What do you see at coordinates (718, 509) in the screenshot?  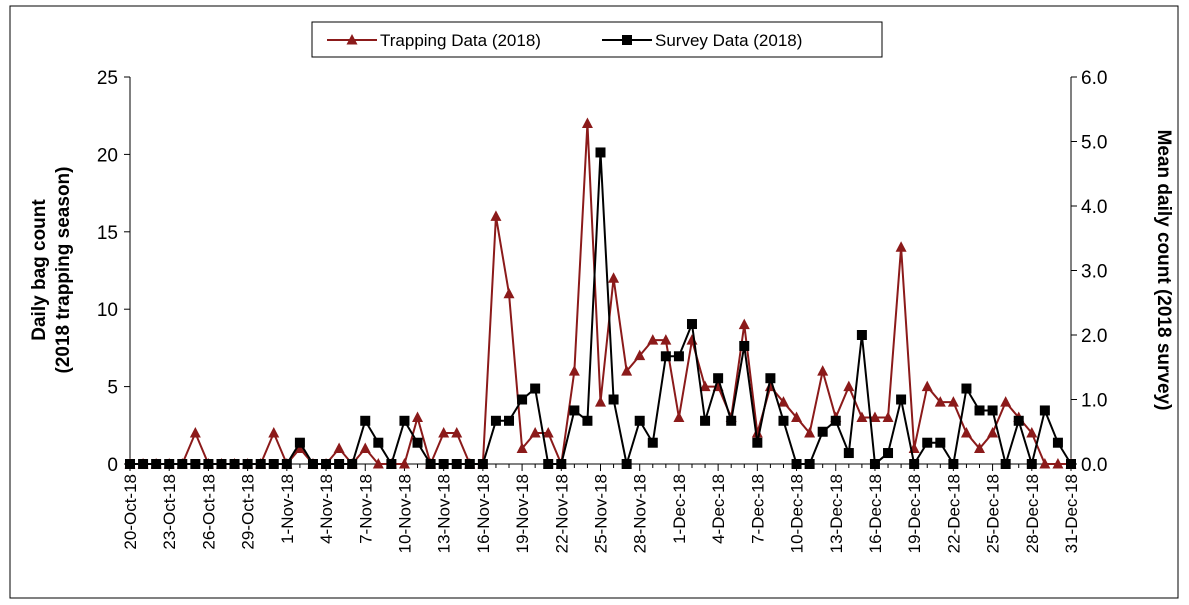 I see `x-tick-label: 4-Dec-18` at bounding box center [718, 509].